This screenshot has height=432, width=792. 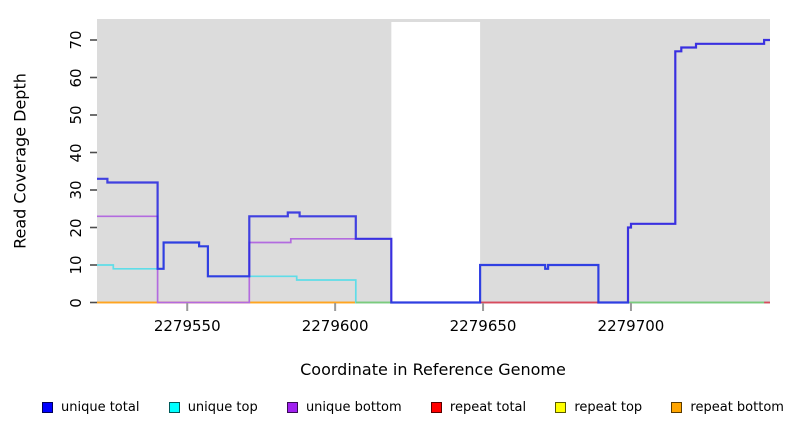 I want to click on legend-label: unique total, so click(x=100, y=407).